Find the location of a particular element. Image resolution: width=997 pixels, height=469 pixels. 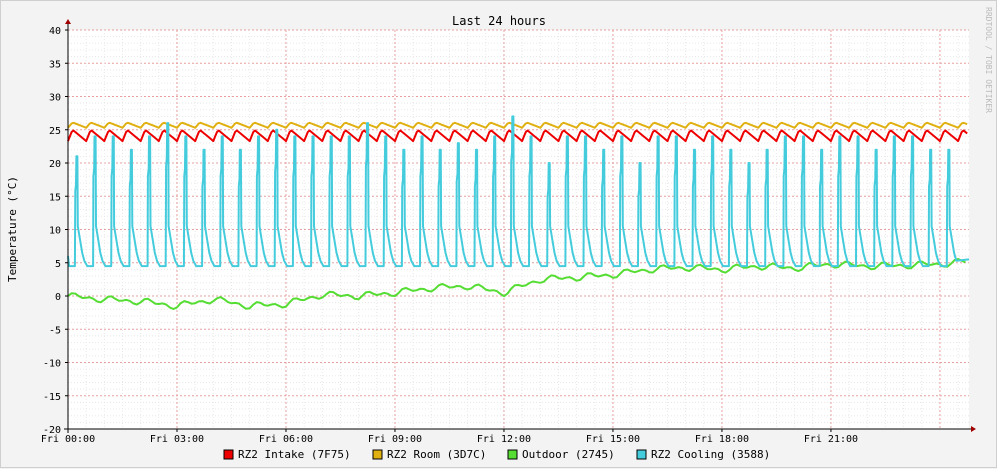

x-tick-label: Fri 06:00 is located at coordinates (286, 439).